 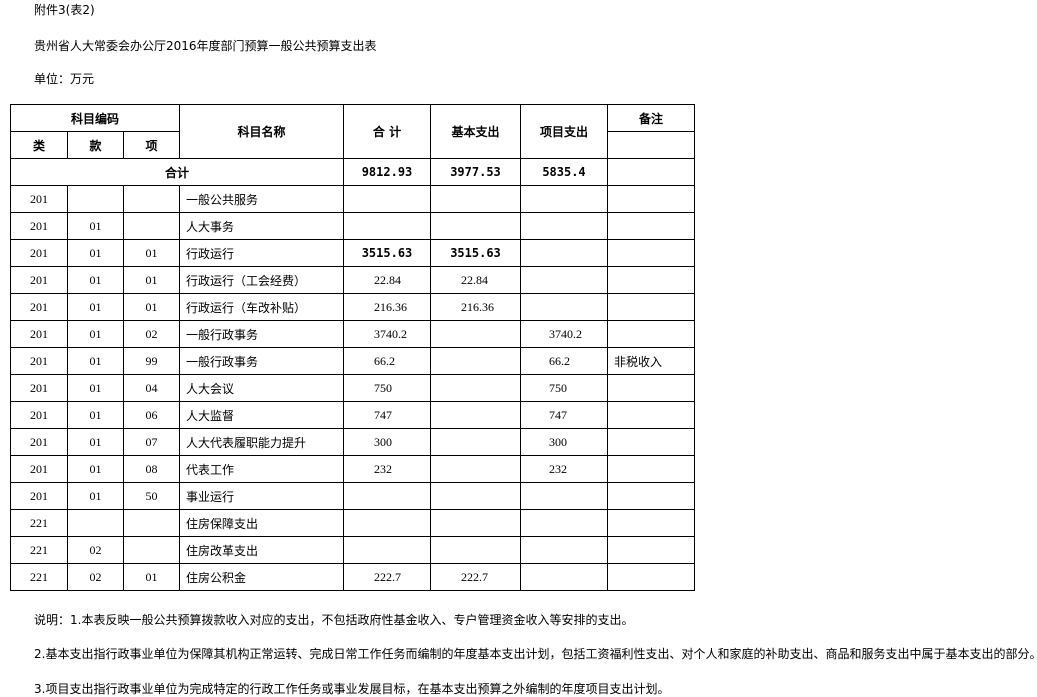 I want to click on header-kuan: 款, so click(x=95, y=145).